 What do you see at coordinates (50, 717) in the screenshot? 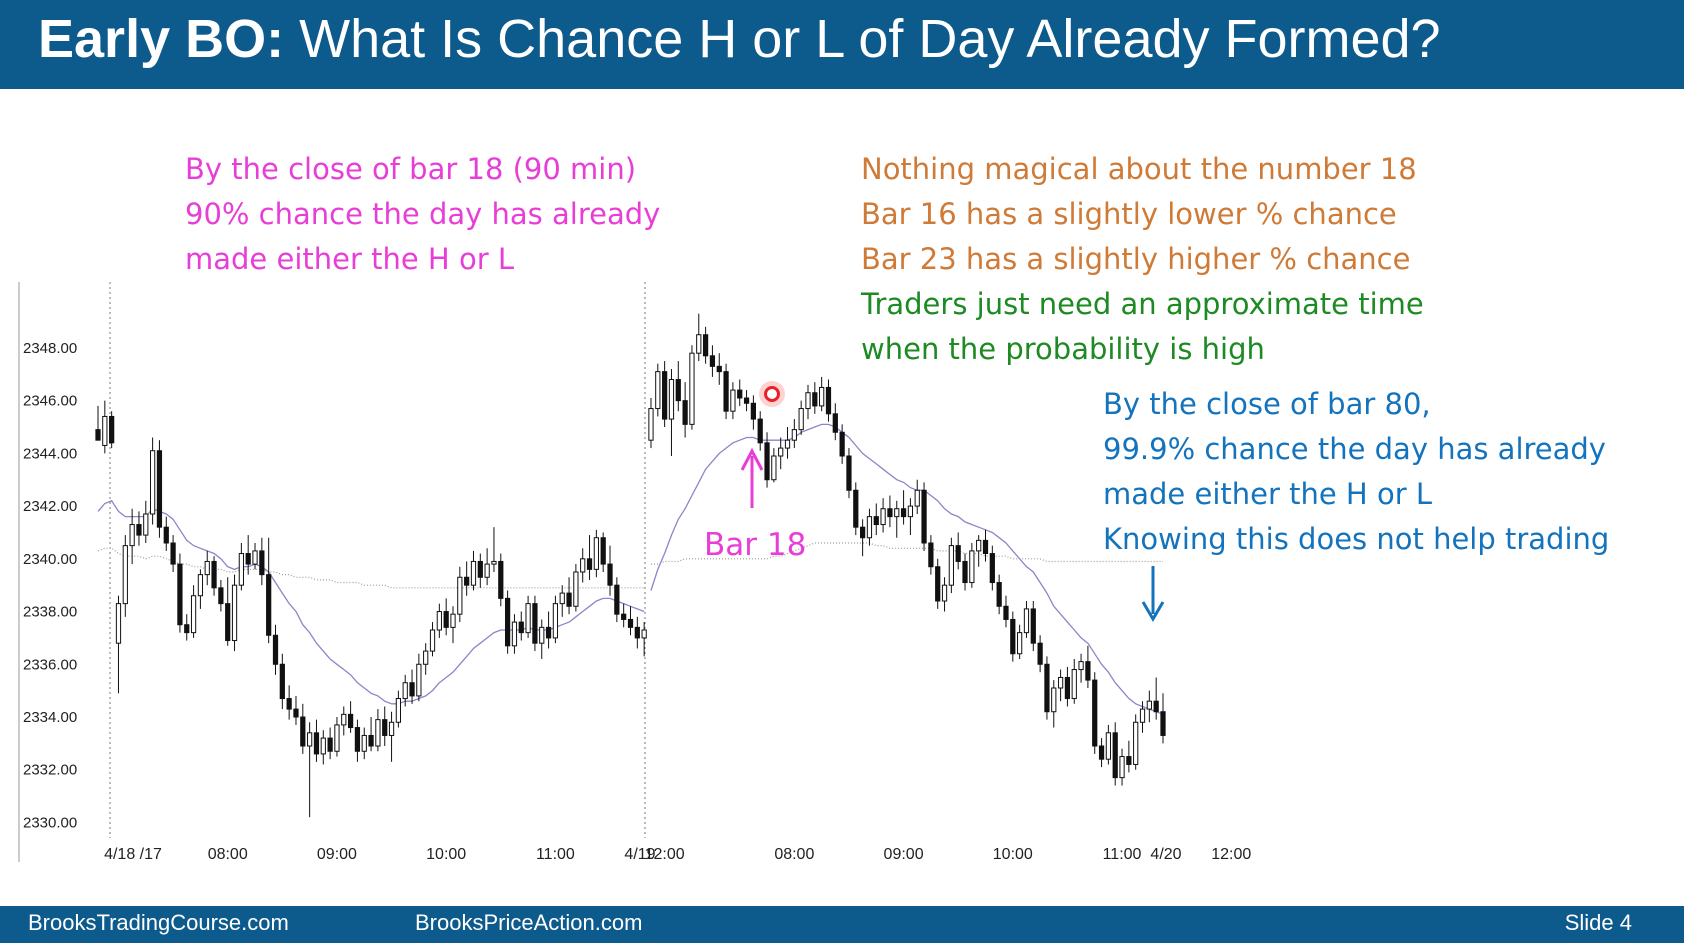
I see `y-tick-label: 2334.00` at bounding box center [50, 717].